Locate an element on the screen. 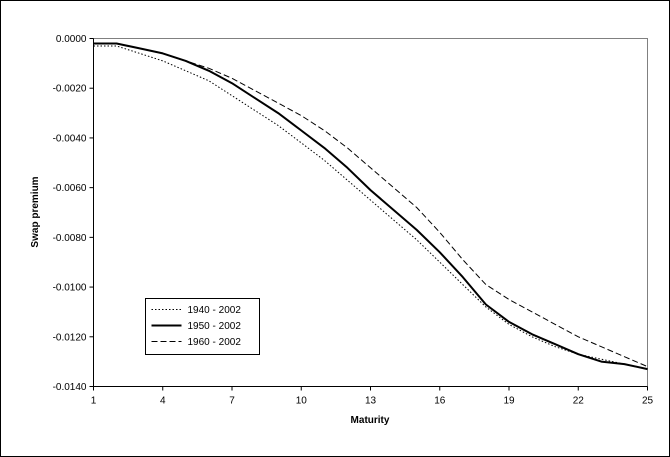 The image size is (670, 457). y-tick-label: -0.0060 is located at coordinates (70, 188).